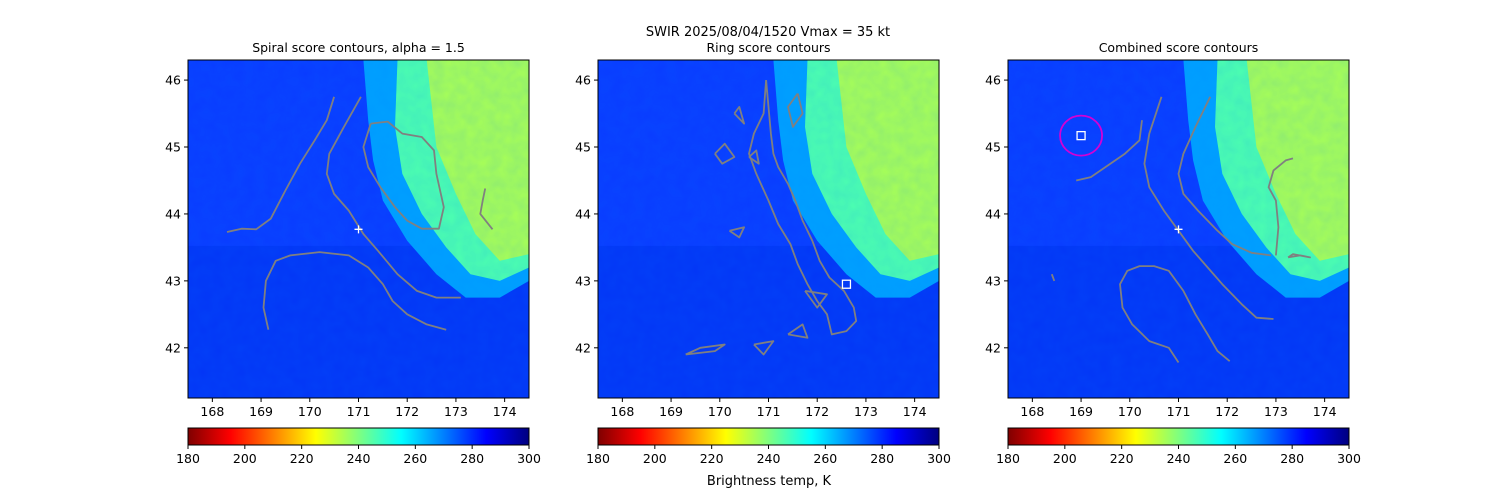 The height and width of the screenshot is (500, 1500). I want to click on score-circle, so click(1081, 135).